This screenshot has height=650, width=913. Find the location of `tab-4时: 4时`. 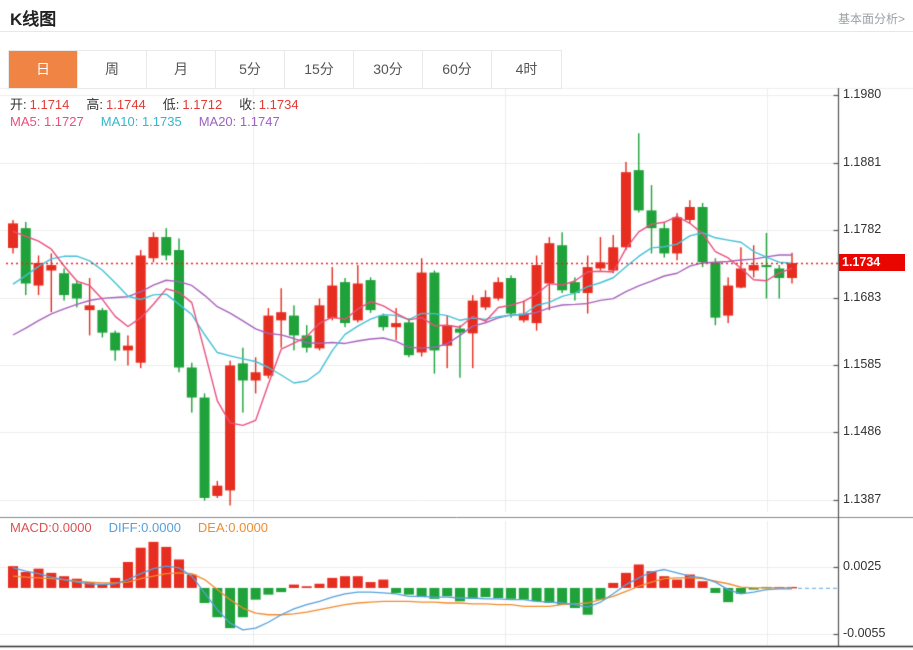

tab-4时: 4时 is located at coordinates (526, 69).